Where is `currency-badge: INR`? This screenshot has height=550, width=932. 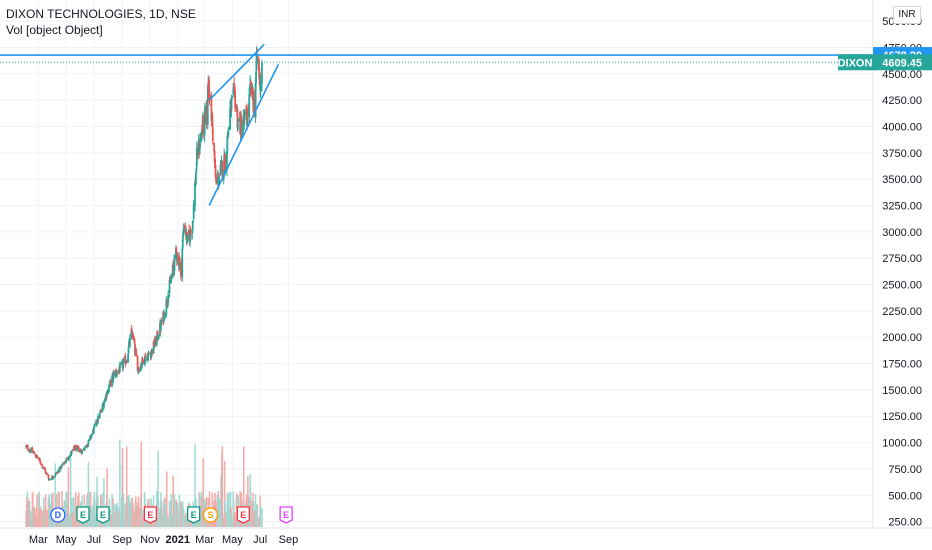 currency-badge: INR is located at coordinates (907, 15).